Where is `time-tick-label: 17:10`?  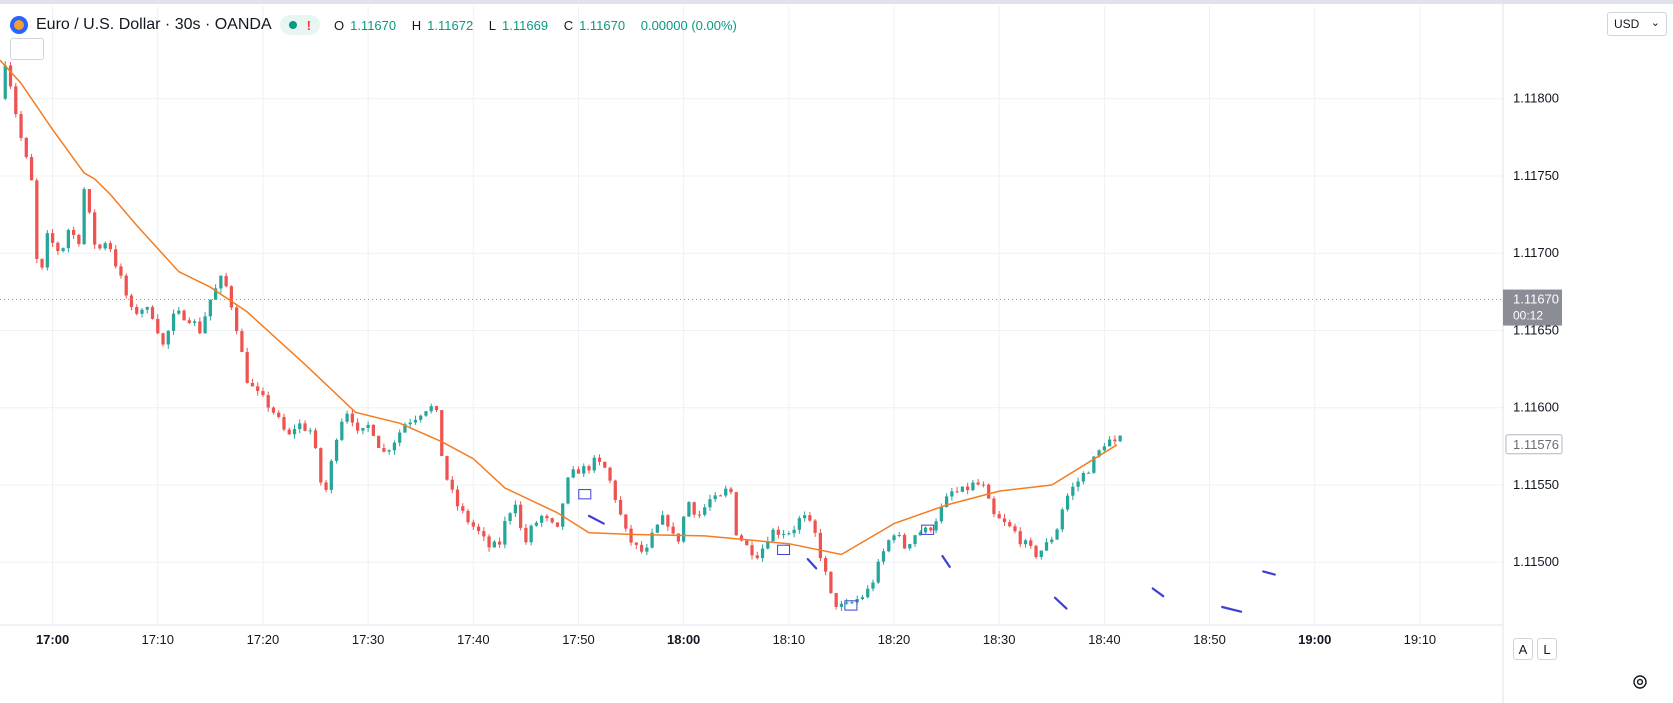
time-tick-label: 17:10 is located at coordinates (157, 639).